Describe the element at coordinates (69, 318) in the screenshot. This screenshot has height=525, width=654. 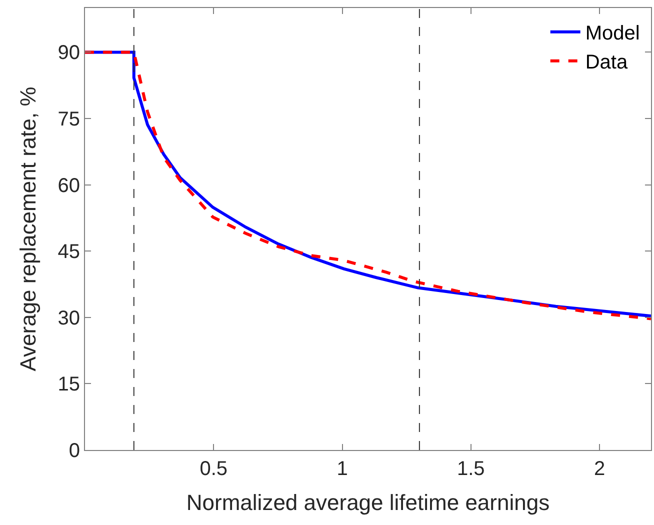
I see `y-tick-label: 30` at that location.